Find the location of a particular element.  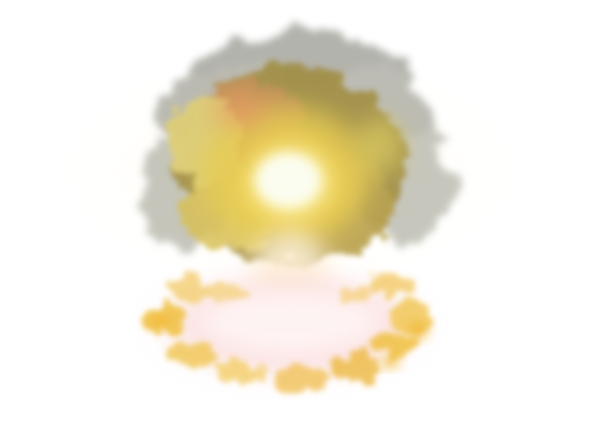

core-hotspot is located at coordinates (288, 180).